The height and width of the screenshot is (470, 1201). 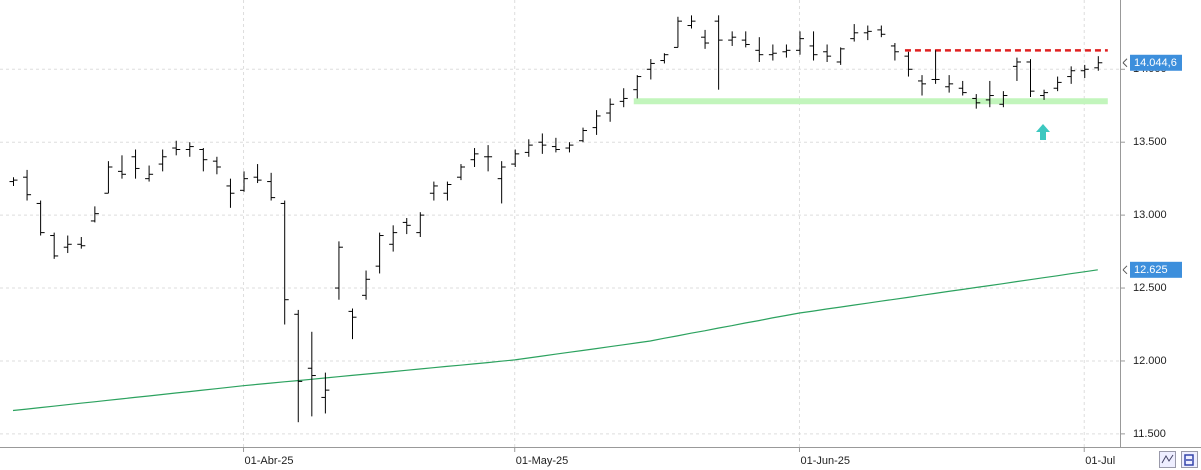 I want to click on y-tick-label: 12.500, so click(x=1150, y=288).